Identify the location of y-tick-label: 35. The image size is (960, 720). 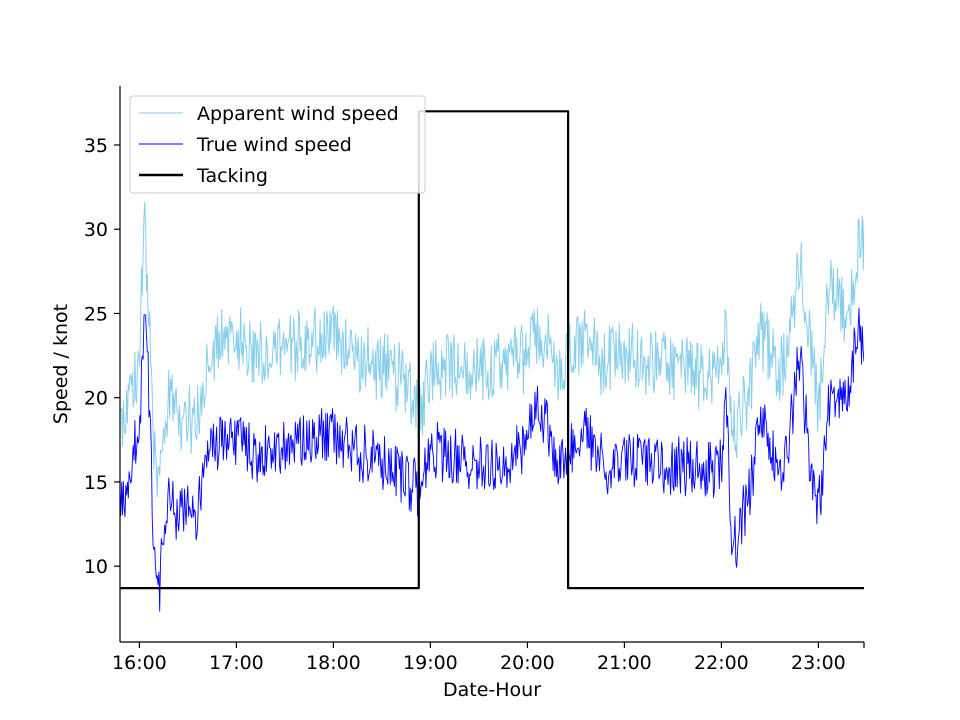
(96, 146).